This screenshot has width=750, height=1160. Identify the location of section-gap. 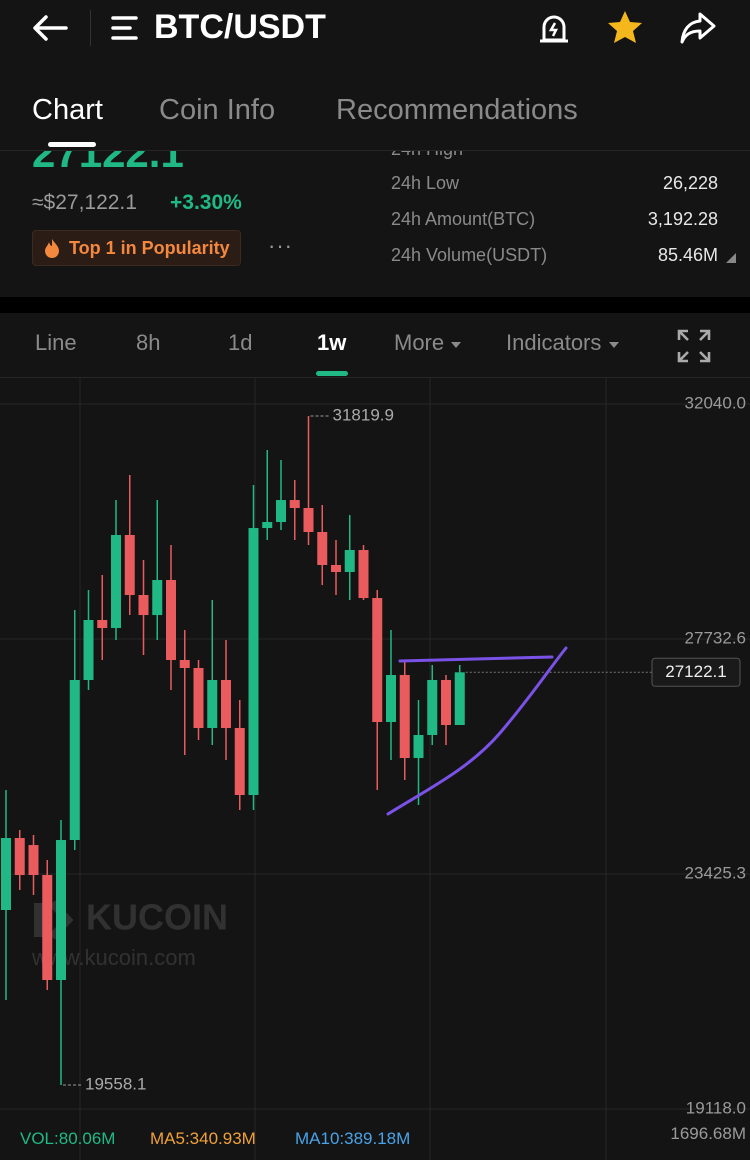
(375, 305).